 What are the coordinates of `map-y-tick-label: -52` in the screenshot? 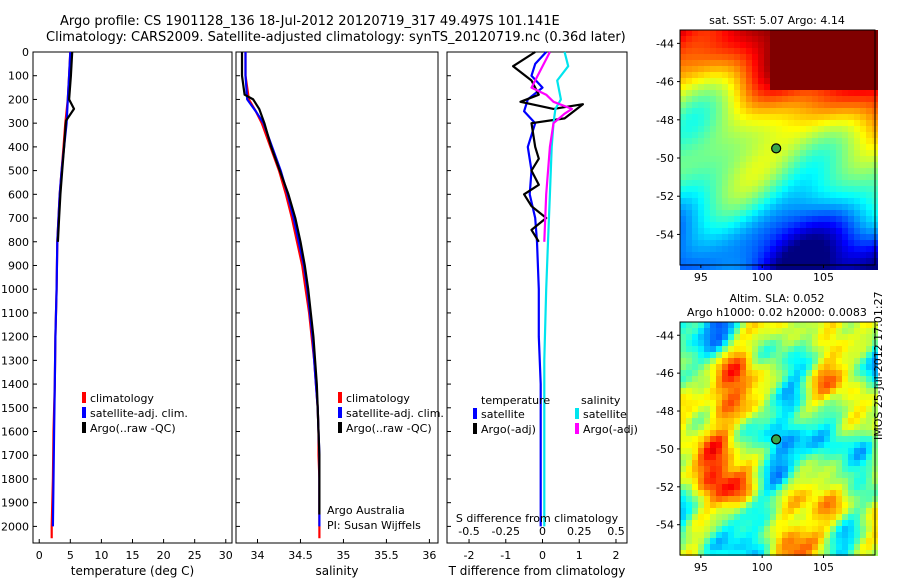 It's located at (665, 487).